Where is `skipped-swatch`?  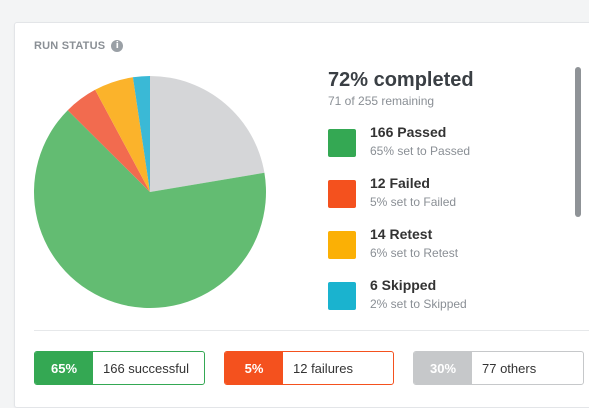 skipped-swatch is located at coordinates (342, 296).